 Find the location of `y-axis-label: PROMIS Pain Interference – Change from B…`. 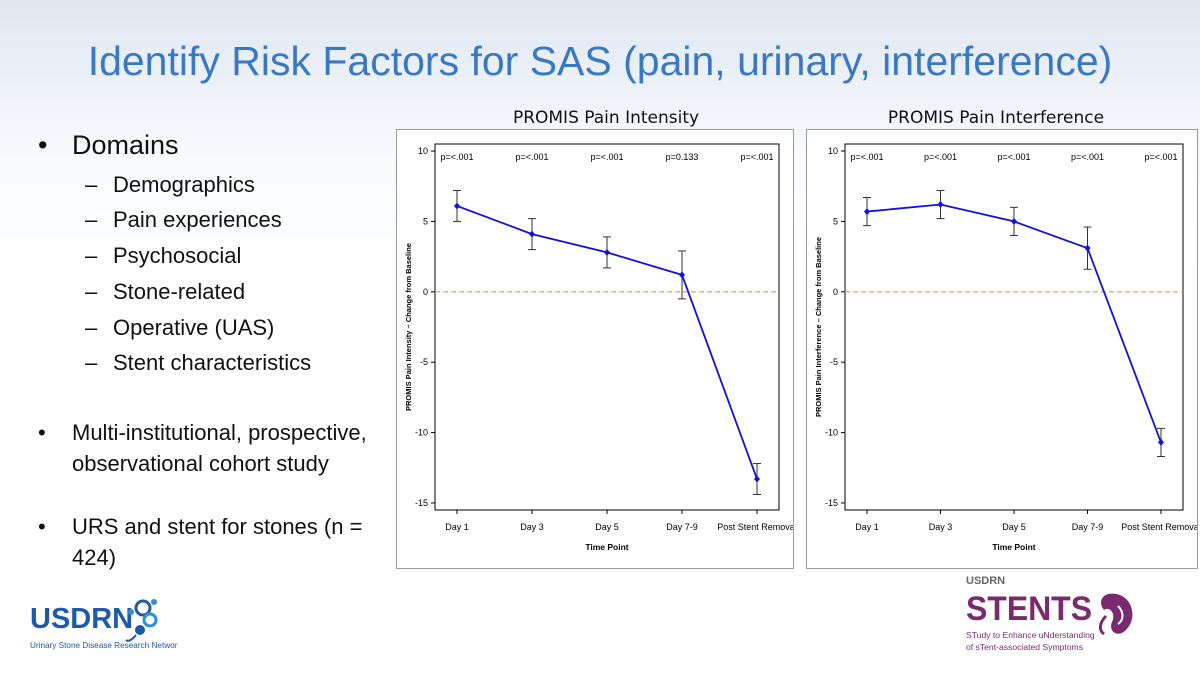

y-axis-label: PROMIS Pain Interference – Change from B… is located at coordinates (818, 327).